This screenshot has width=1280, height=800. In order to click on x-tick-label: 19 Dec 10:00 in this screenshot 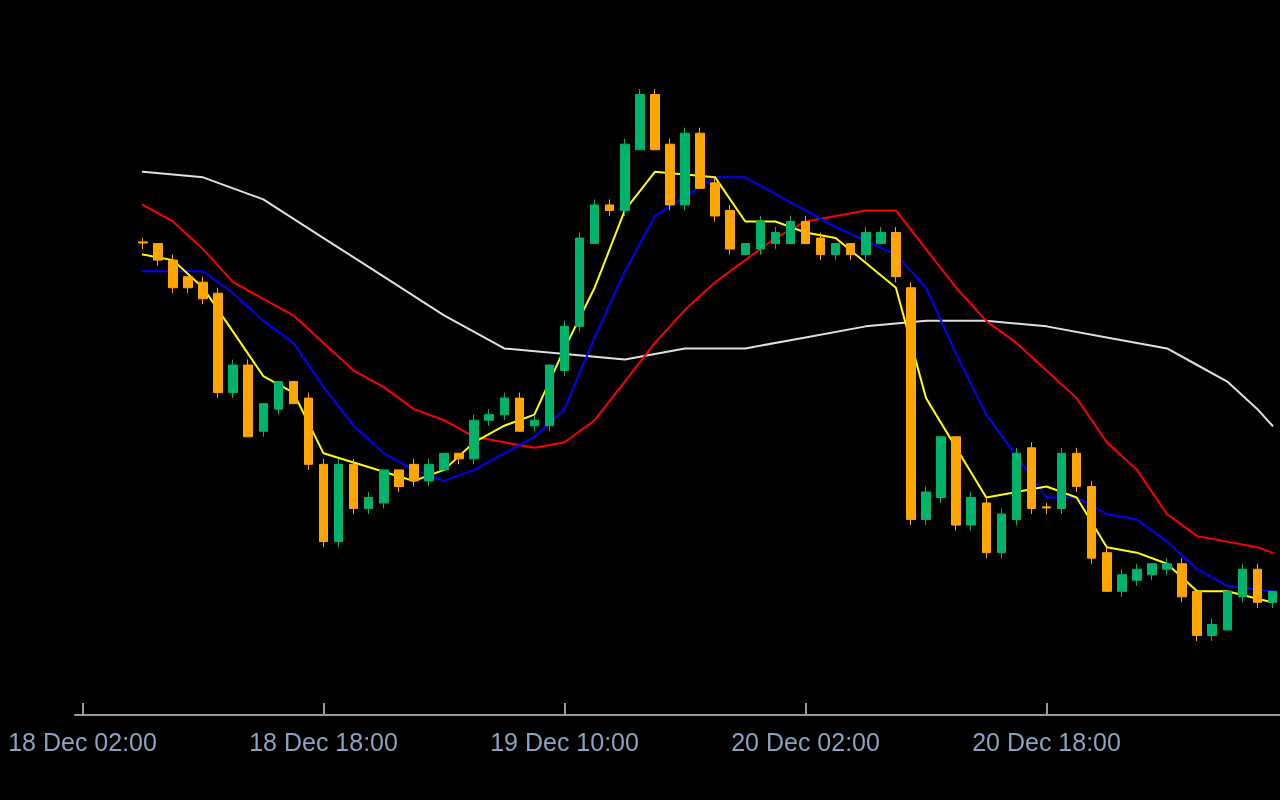, I will do `click(564, 741)`.